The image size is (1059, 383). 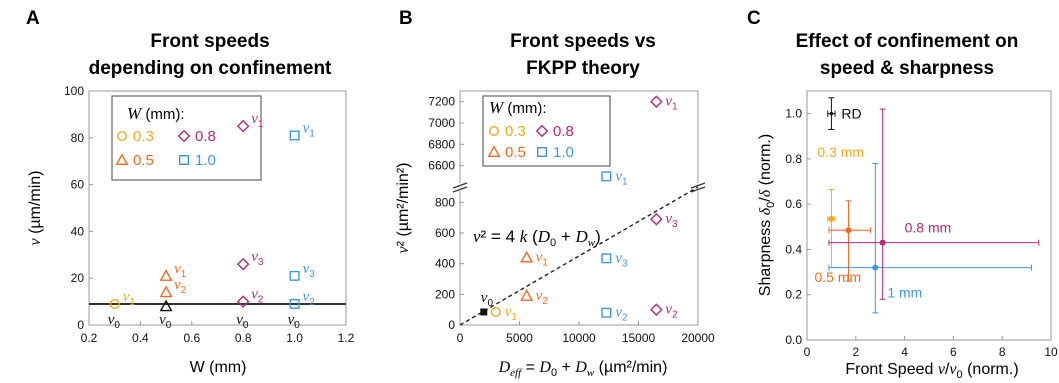 What do you see at coordinates (515, 131) in the screenshot?
I see `panel-b-legend-label: 0.3` at bounding box center [515, 131].